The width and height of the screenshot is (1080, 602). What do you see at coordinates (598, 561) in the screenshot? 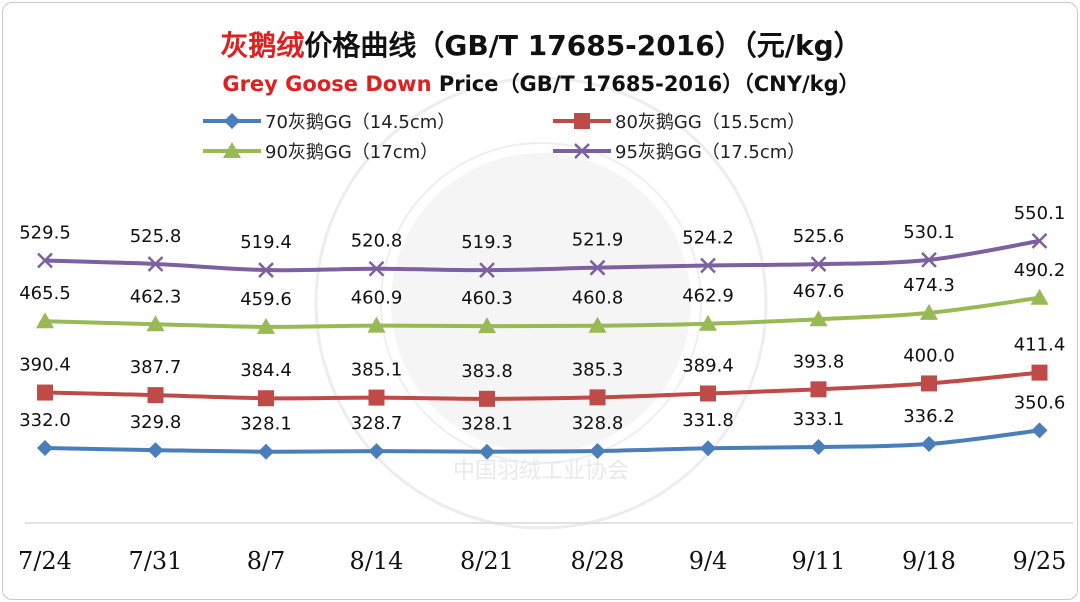
I see `x-tick-label-6: 8/28` at bounding box center [598, 561].